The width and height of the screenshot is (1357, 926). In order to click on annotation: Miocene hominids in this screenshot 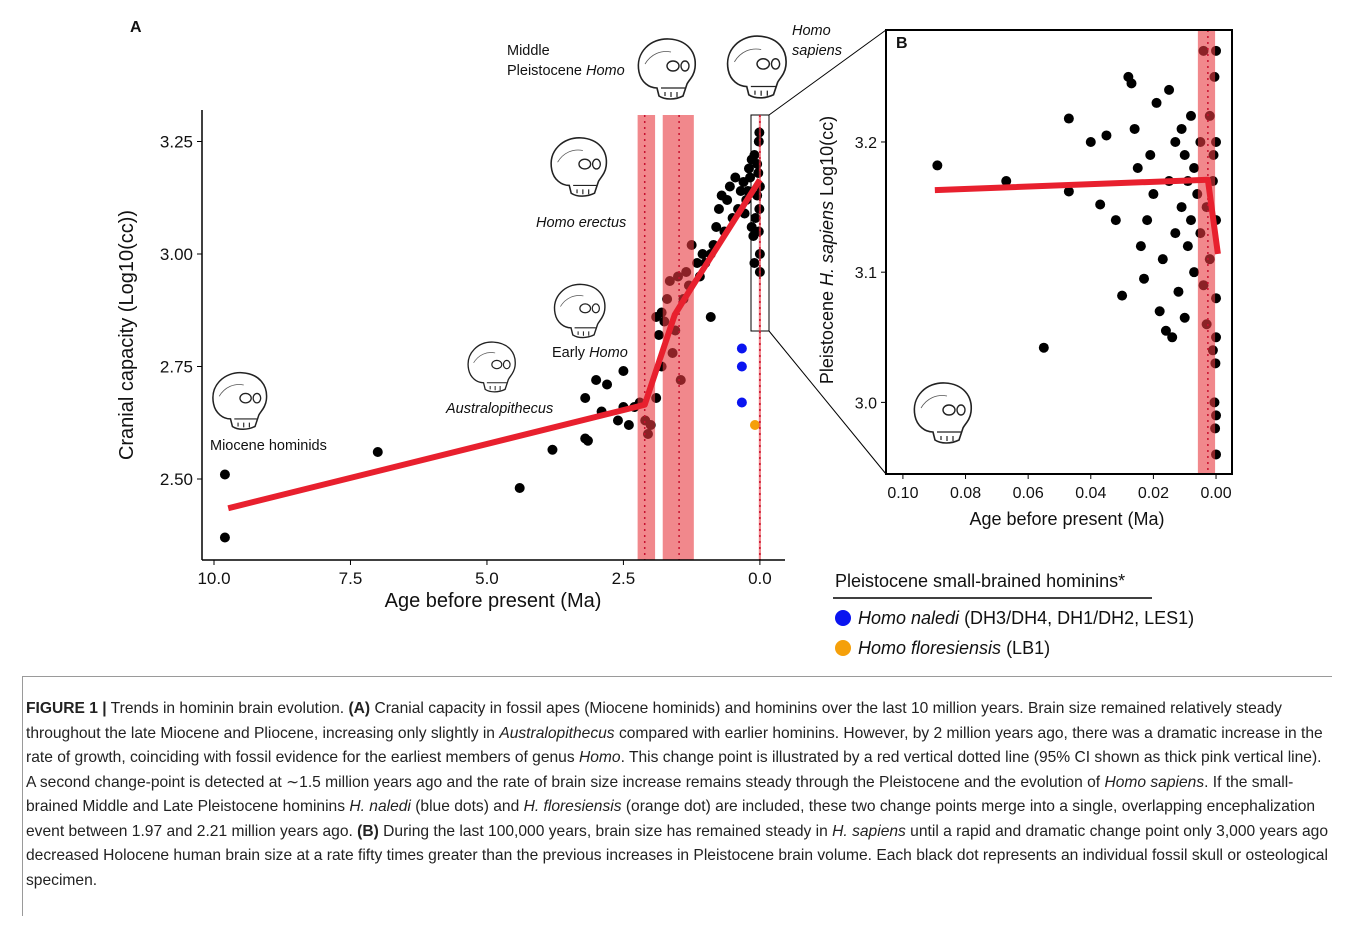, I will do `click(268, 446)`.